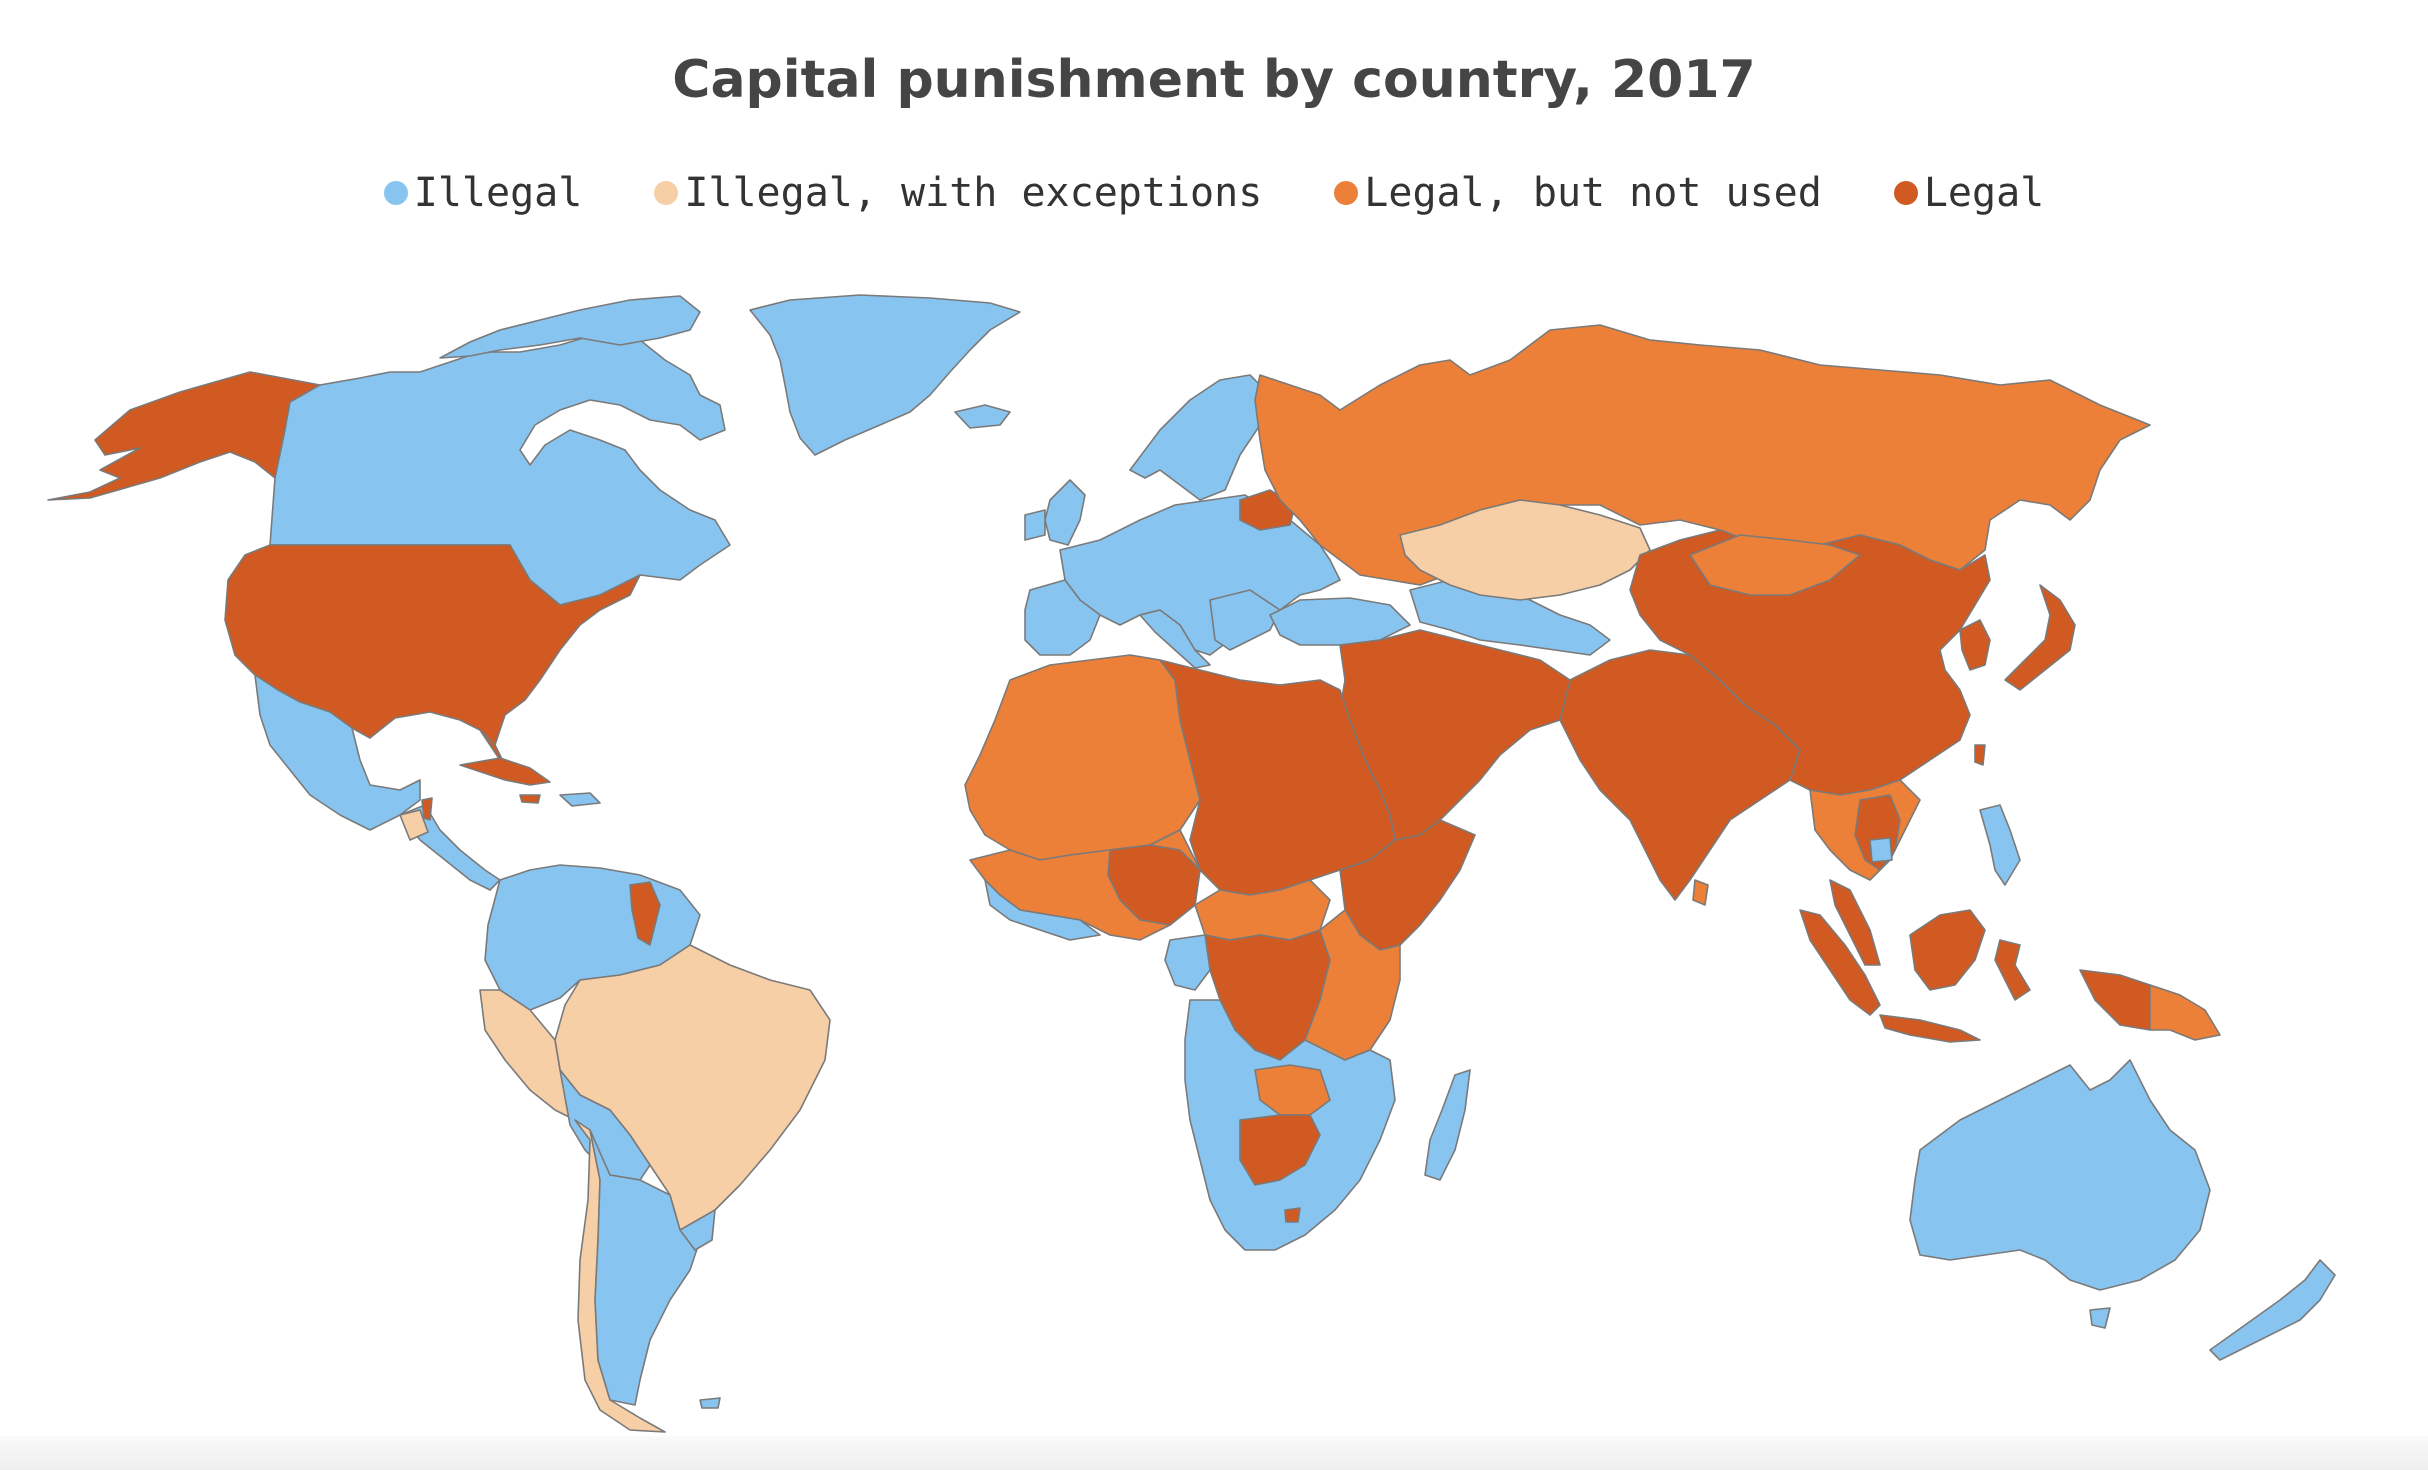  What do you see at coordinates (1352, 985) in the screenshot?
I see `region-east-africa` at bounding box center [1352, 985].